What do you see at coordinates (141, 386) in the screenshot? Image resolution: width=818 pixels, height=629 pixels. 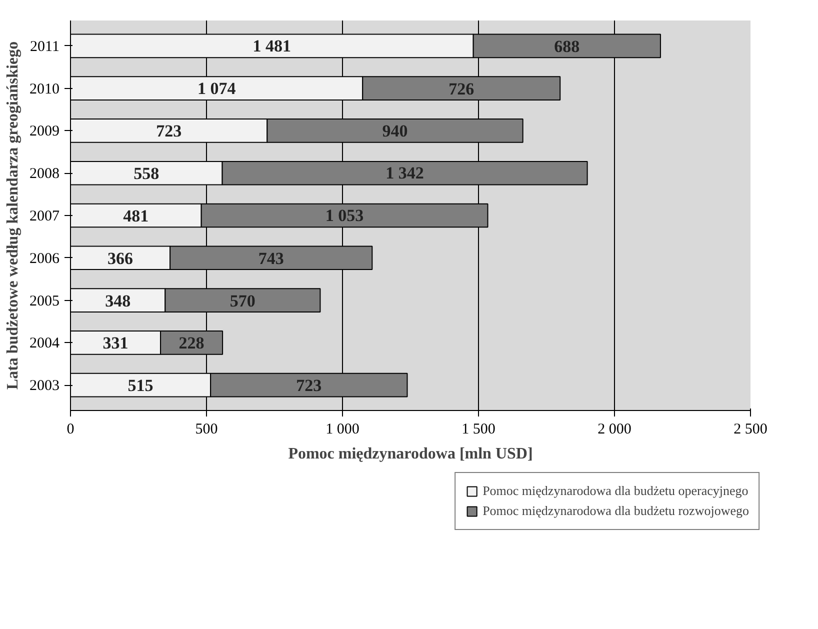 I see `data-label: 515` at bounding box center [141, 386].